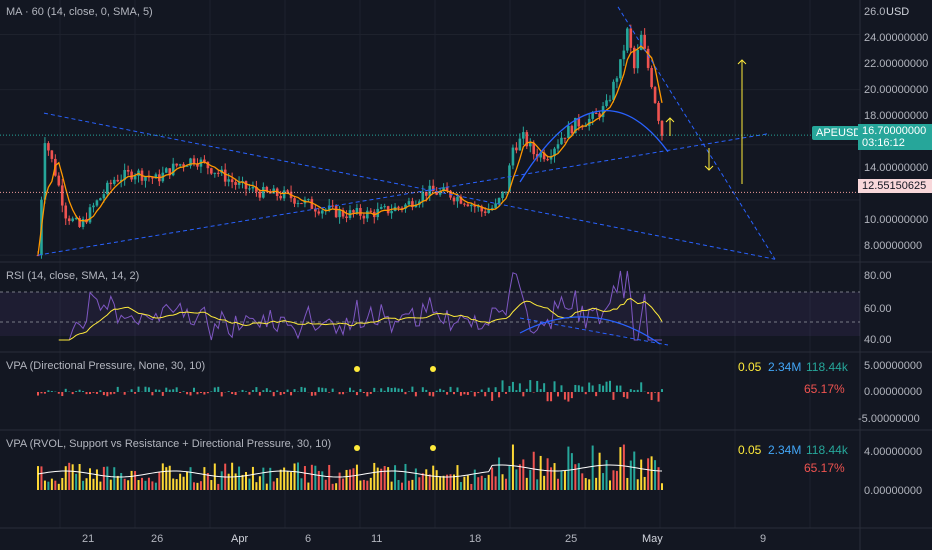 The height and width of the screenshot is (550, 932). I want to click on vpa1-value-1: 0.05, so click(750, 367).